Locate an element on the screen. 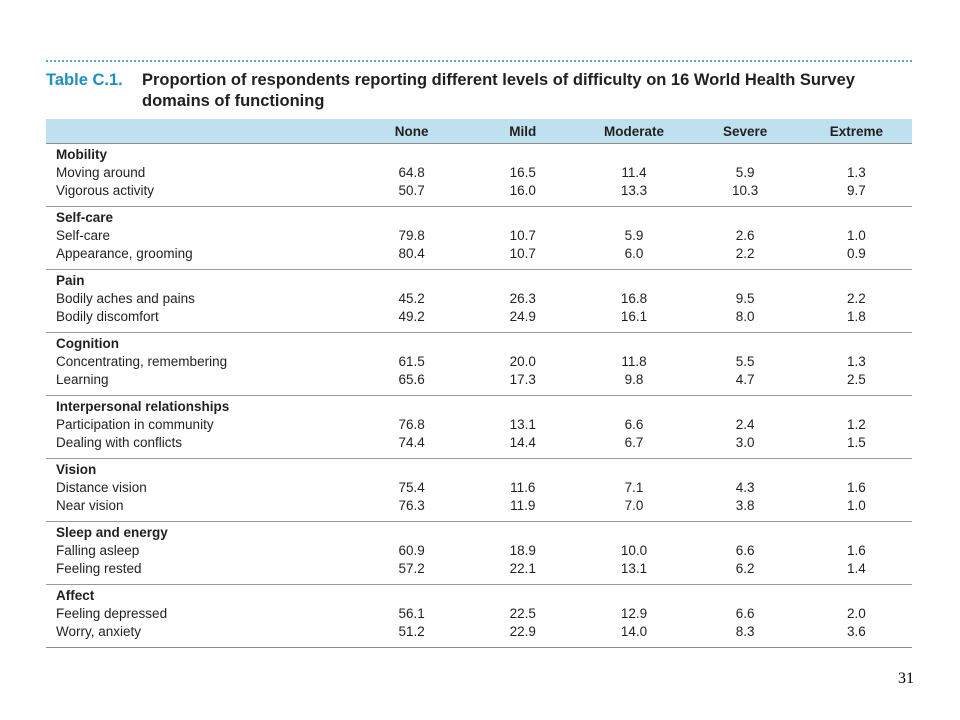  cell-value: 22.1 is located at coordinates (522, 568).